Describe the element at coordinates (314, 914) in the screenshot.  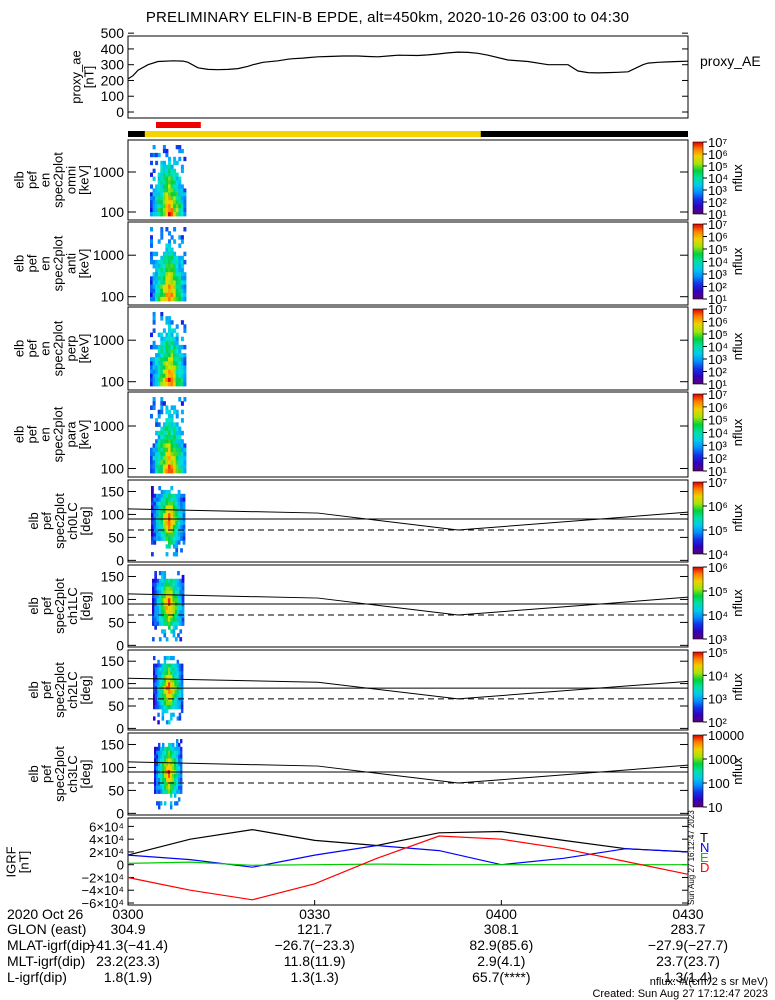
I see `x-axis-time-label: 0330` at that location.